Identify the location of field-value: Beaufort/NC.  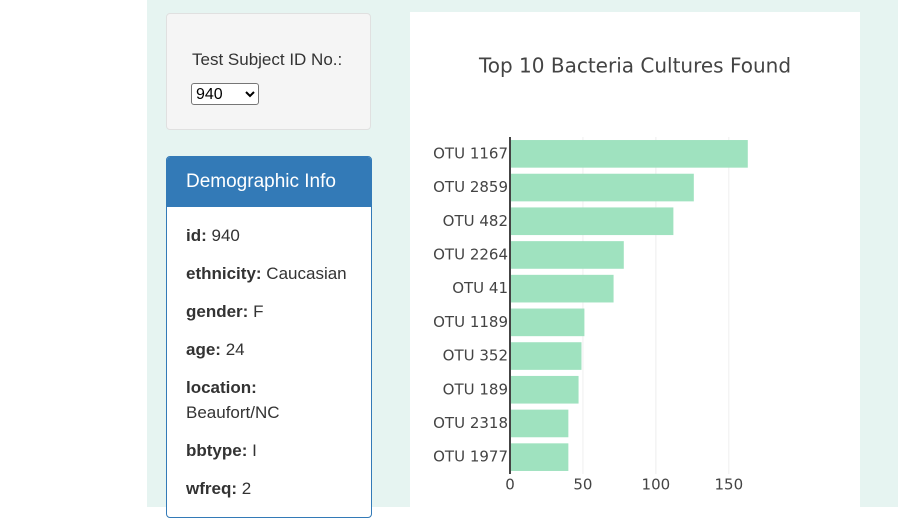
(233, 412).